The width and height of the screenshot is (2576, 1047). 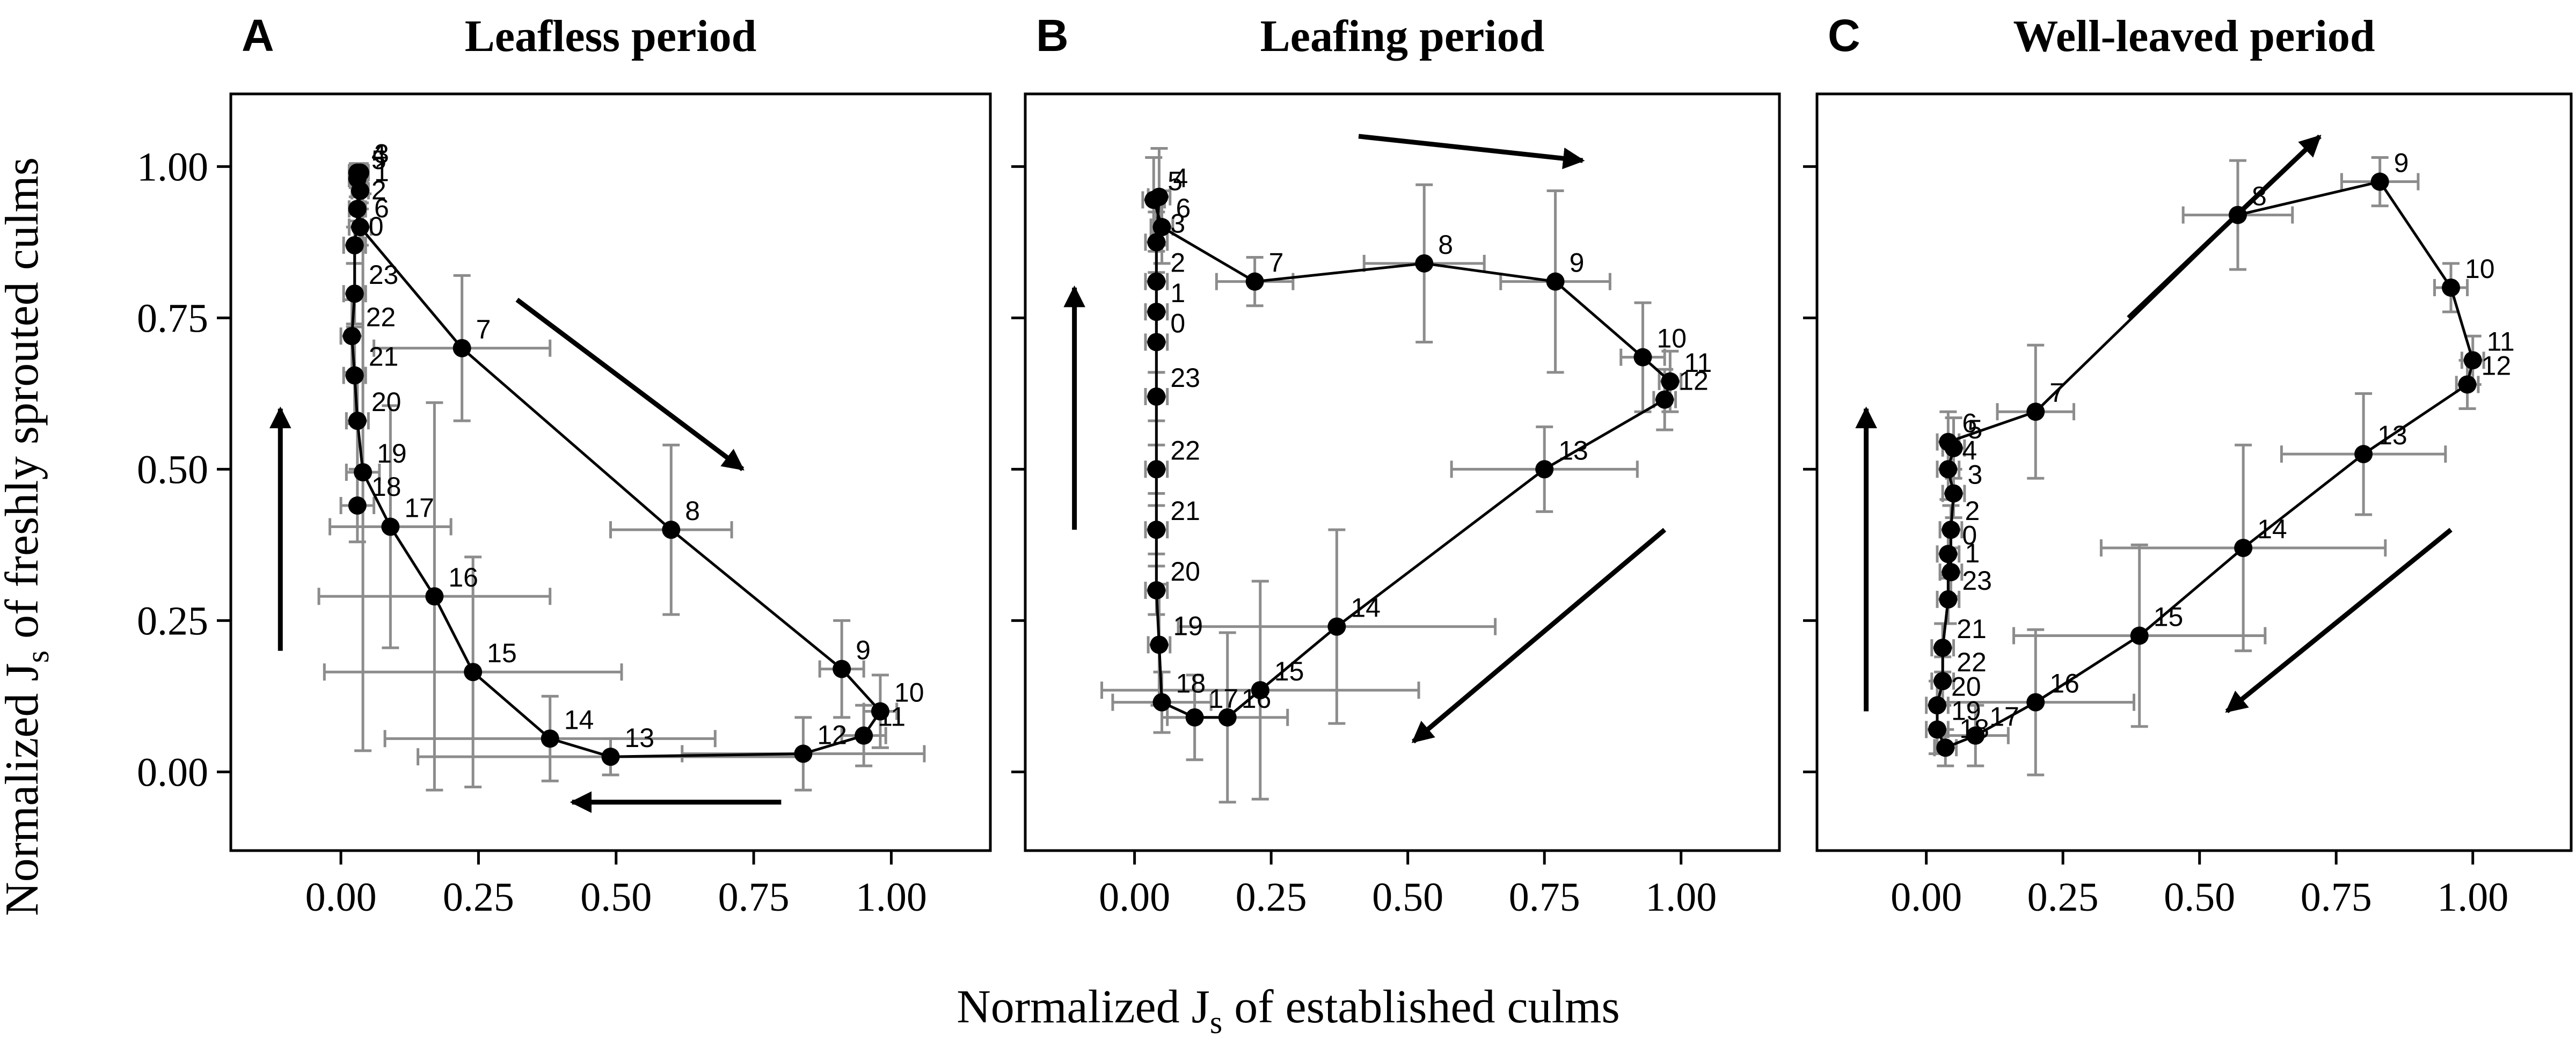 I want to click on y-tick-label: 0.00, so click(x=172, y=772).